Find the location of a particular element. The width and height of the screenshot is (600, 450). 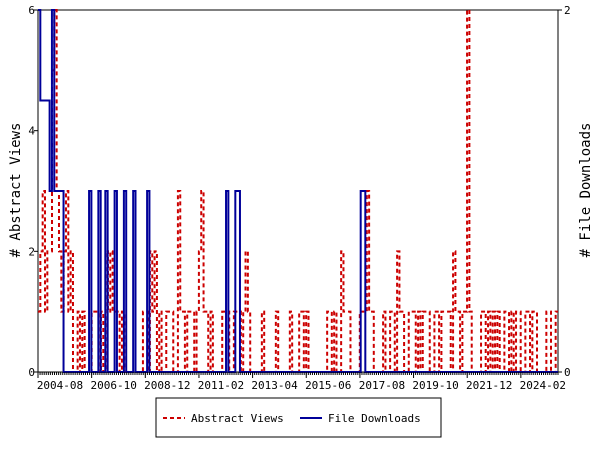

x-tick-label: 2011-02 is located at coordinates (221, 385).